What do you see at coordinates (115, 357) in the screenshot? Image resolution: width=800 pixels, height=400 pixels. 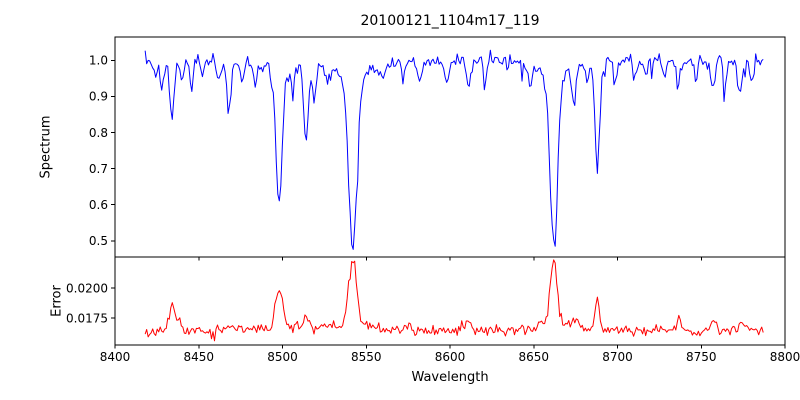 I see `x-tick-label: 8400` at bounding box center [115, 357].